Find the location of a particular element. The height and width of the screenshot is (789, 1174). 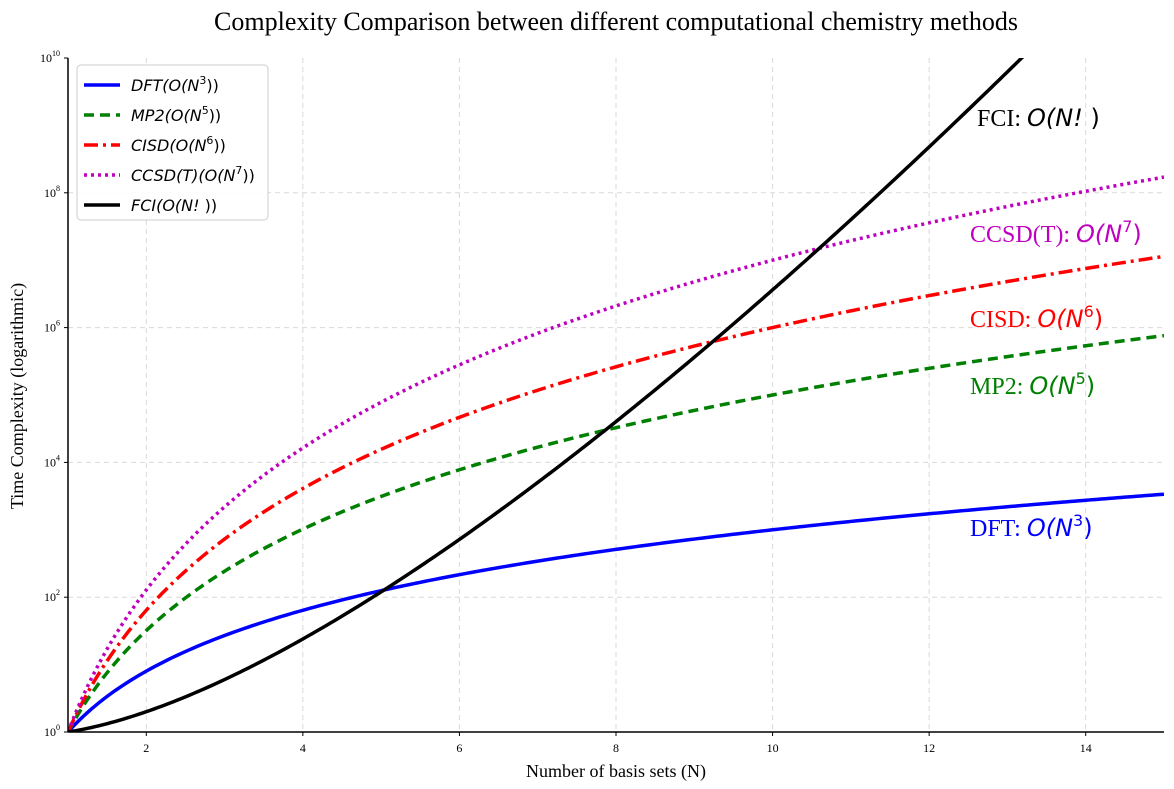

legend-name: CISD is located at coordinates (150, 145).